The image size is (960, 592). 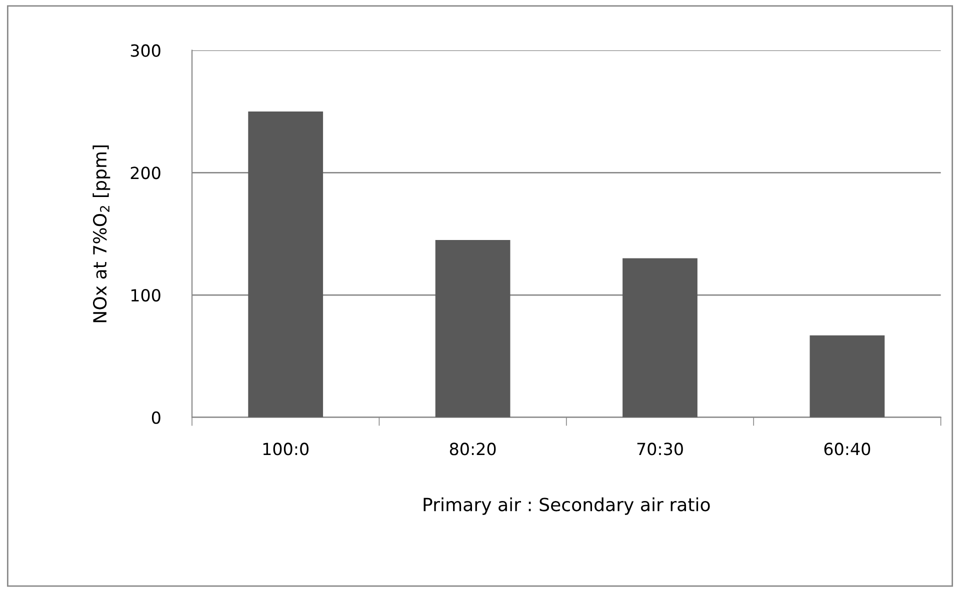 I want to click on x-tick-label: 100:0, so click(x=286, y=449).